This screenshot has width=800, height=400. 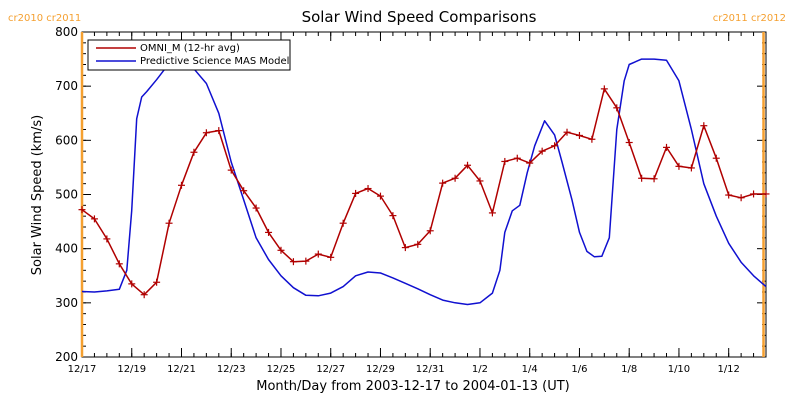 What do you see at coordinates (66, 140) in the screenshot?
I see `y-tick-label: 600` at bounding box center [66, 140].